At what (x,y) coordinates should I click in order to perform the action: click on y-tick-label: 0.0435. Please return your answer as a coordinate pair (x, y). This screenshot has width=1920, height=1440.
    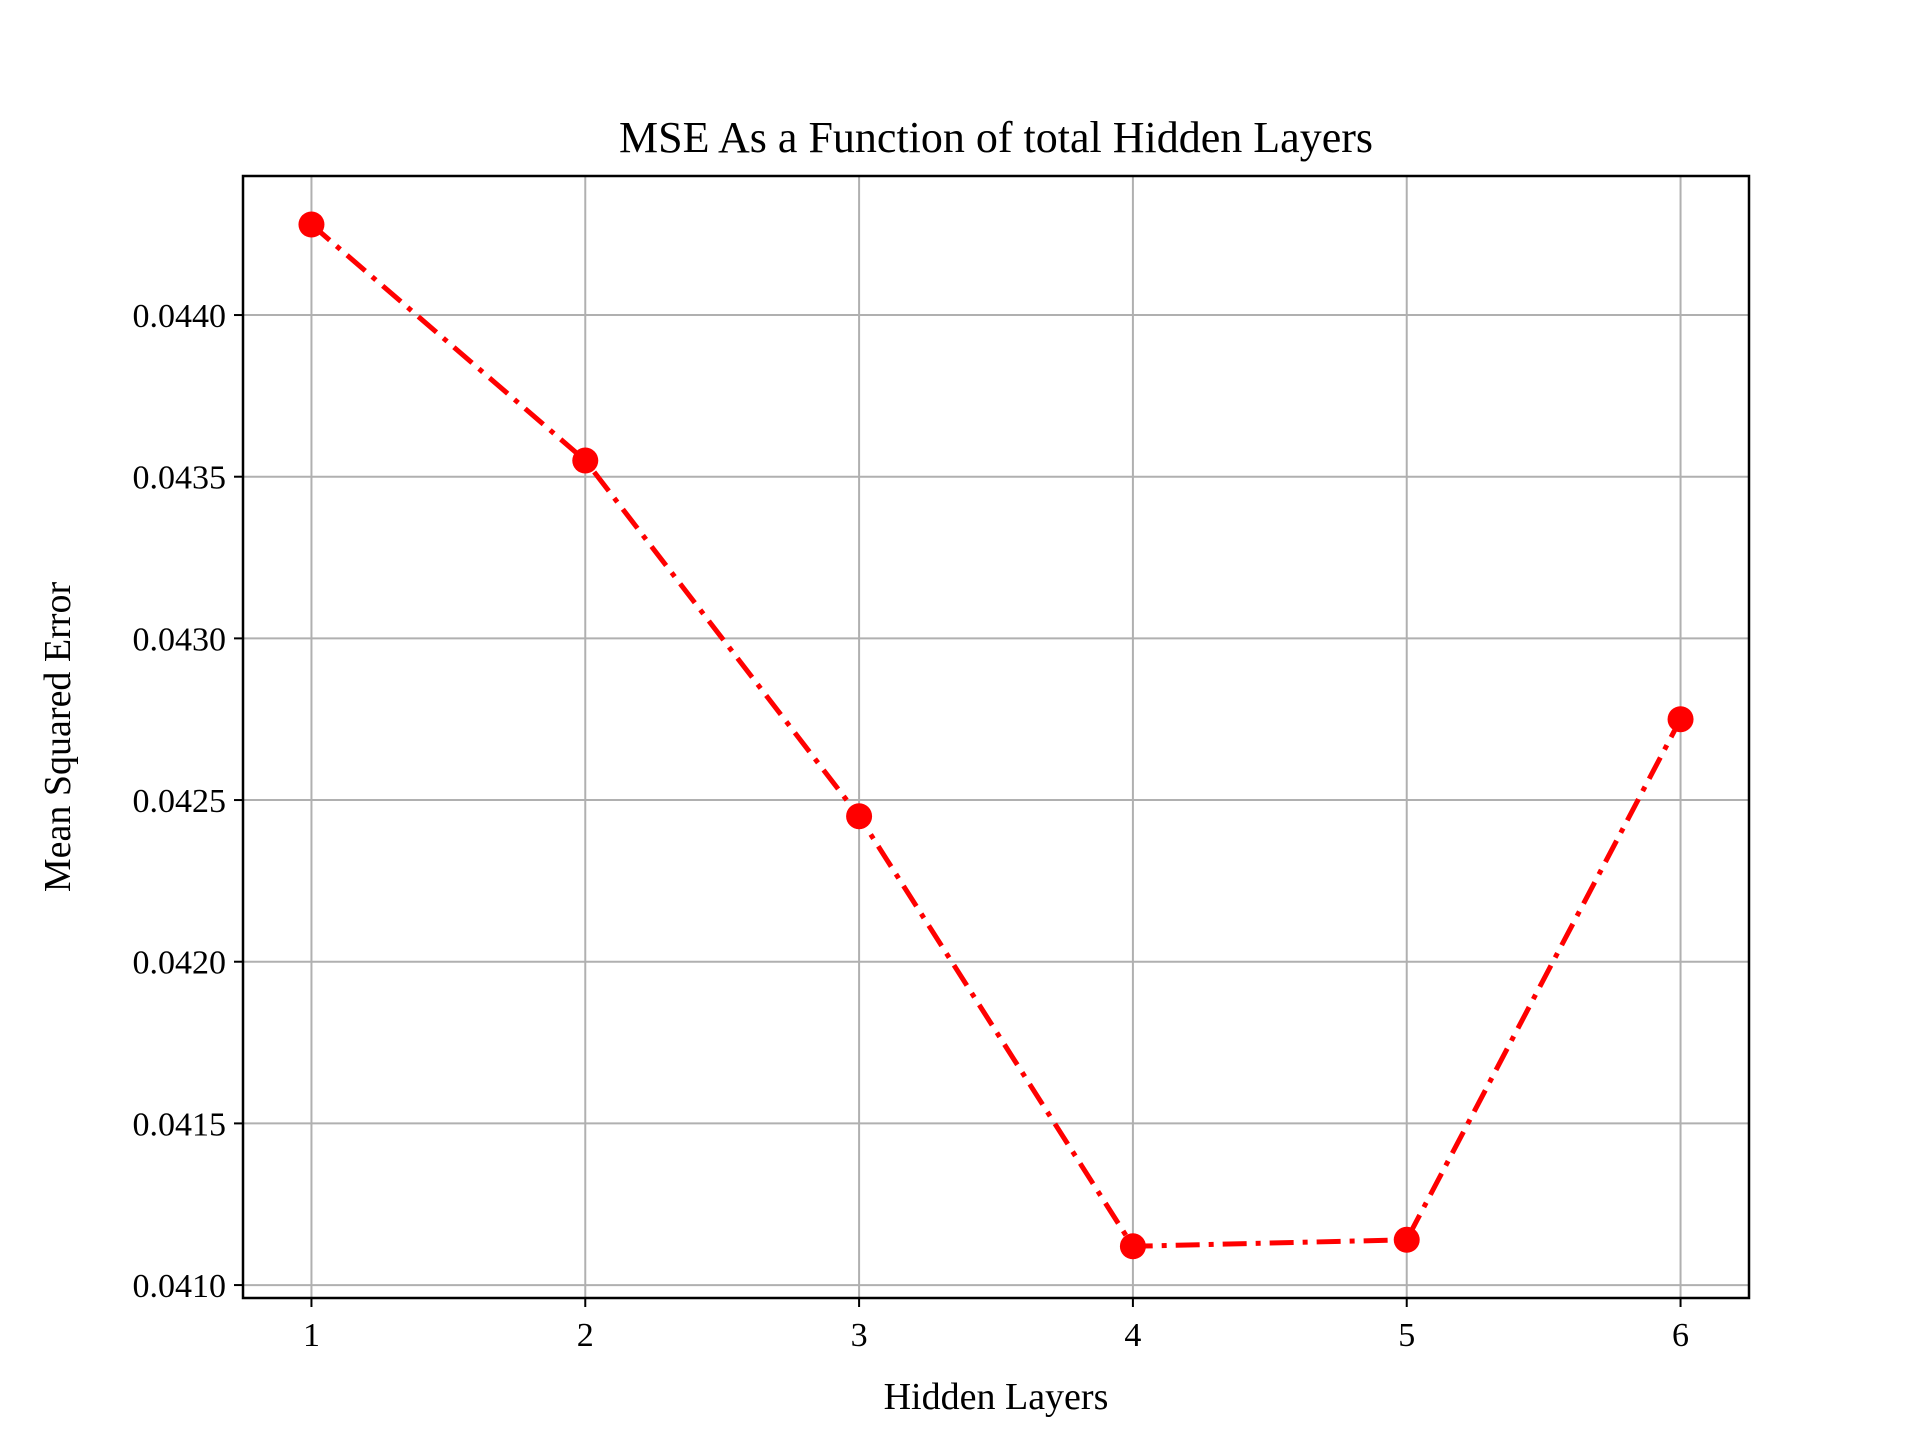
    Looking at the image, I should click on (180, 478).